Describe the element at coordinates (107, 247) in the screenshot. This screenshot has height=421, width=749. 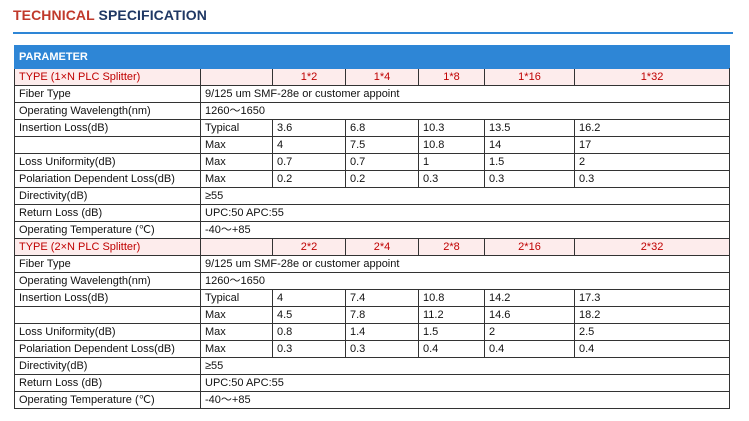
I see `type-label: TYPE (2×N PLC Splitter)` at that location.